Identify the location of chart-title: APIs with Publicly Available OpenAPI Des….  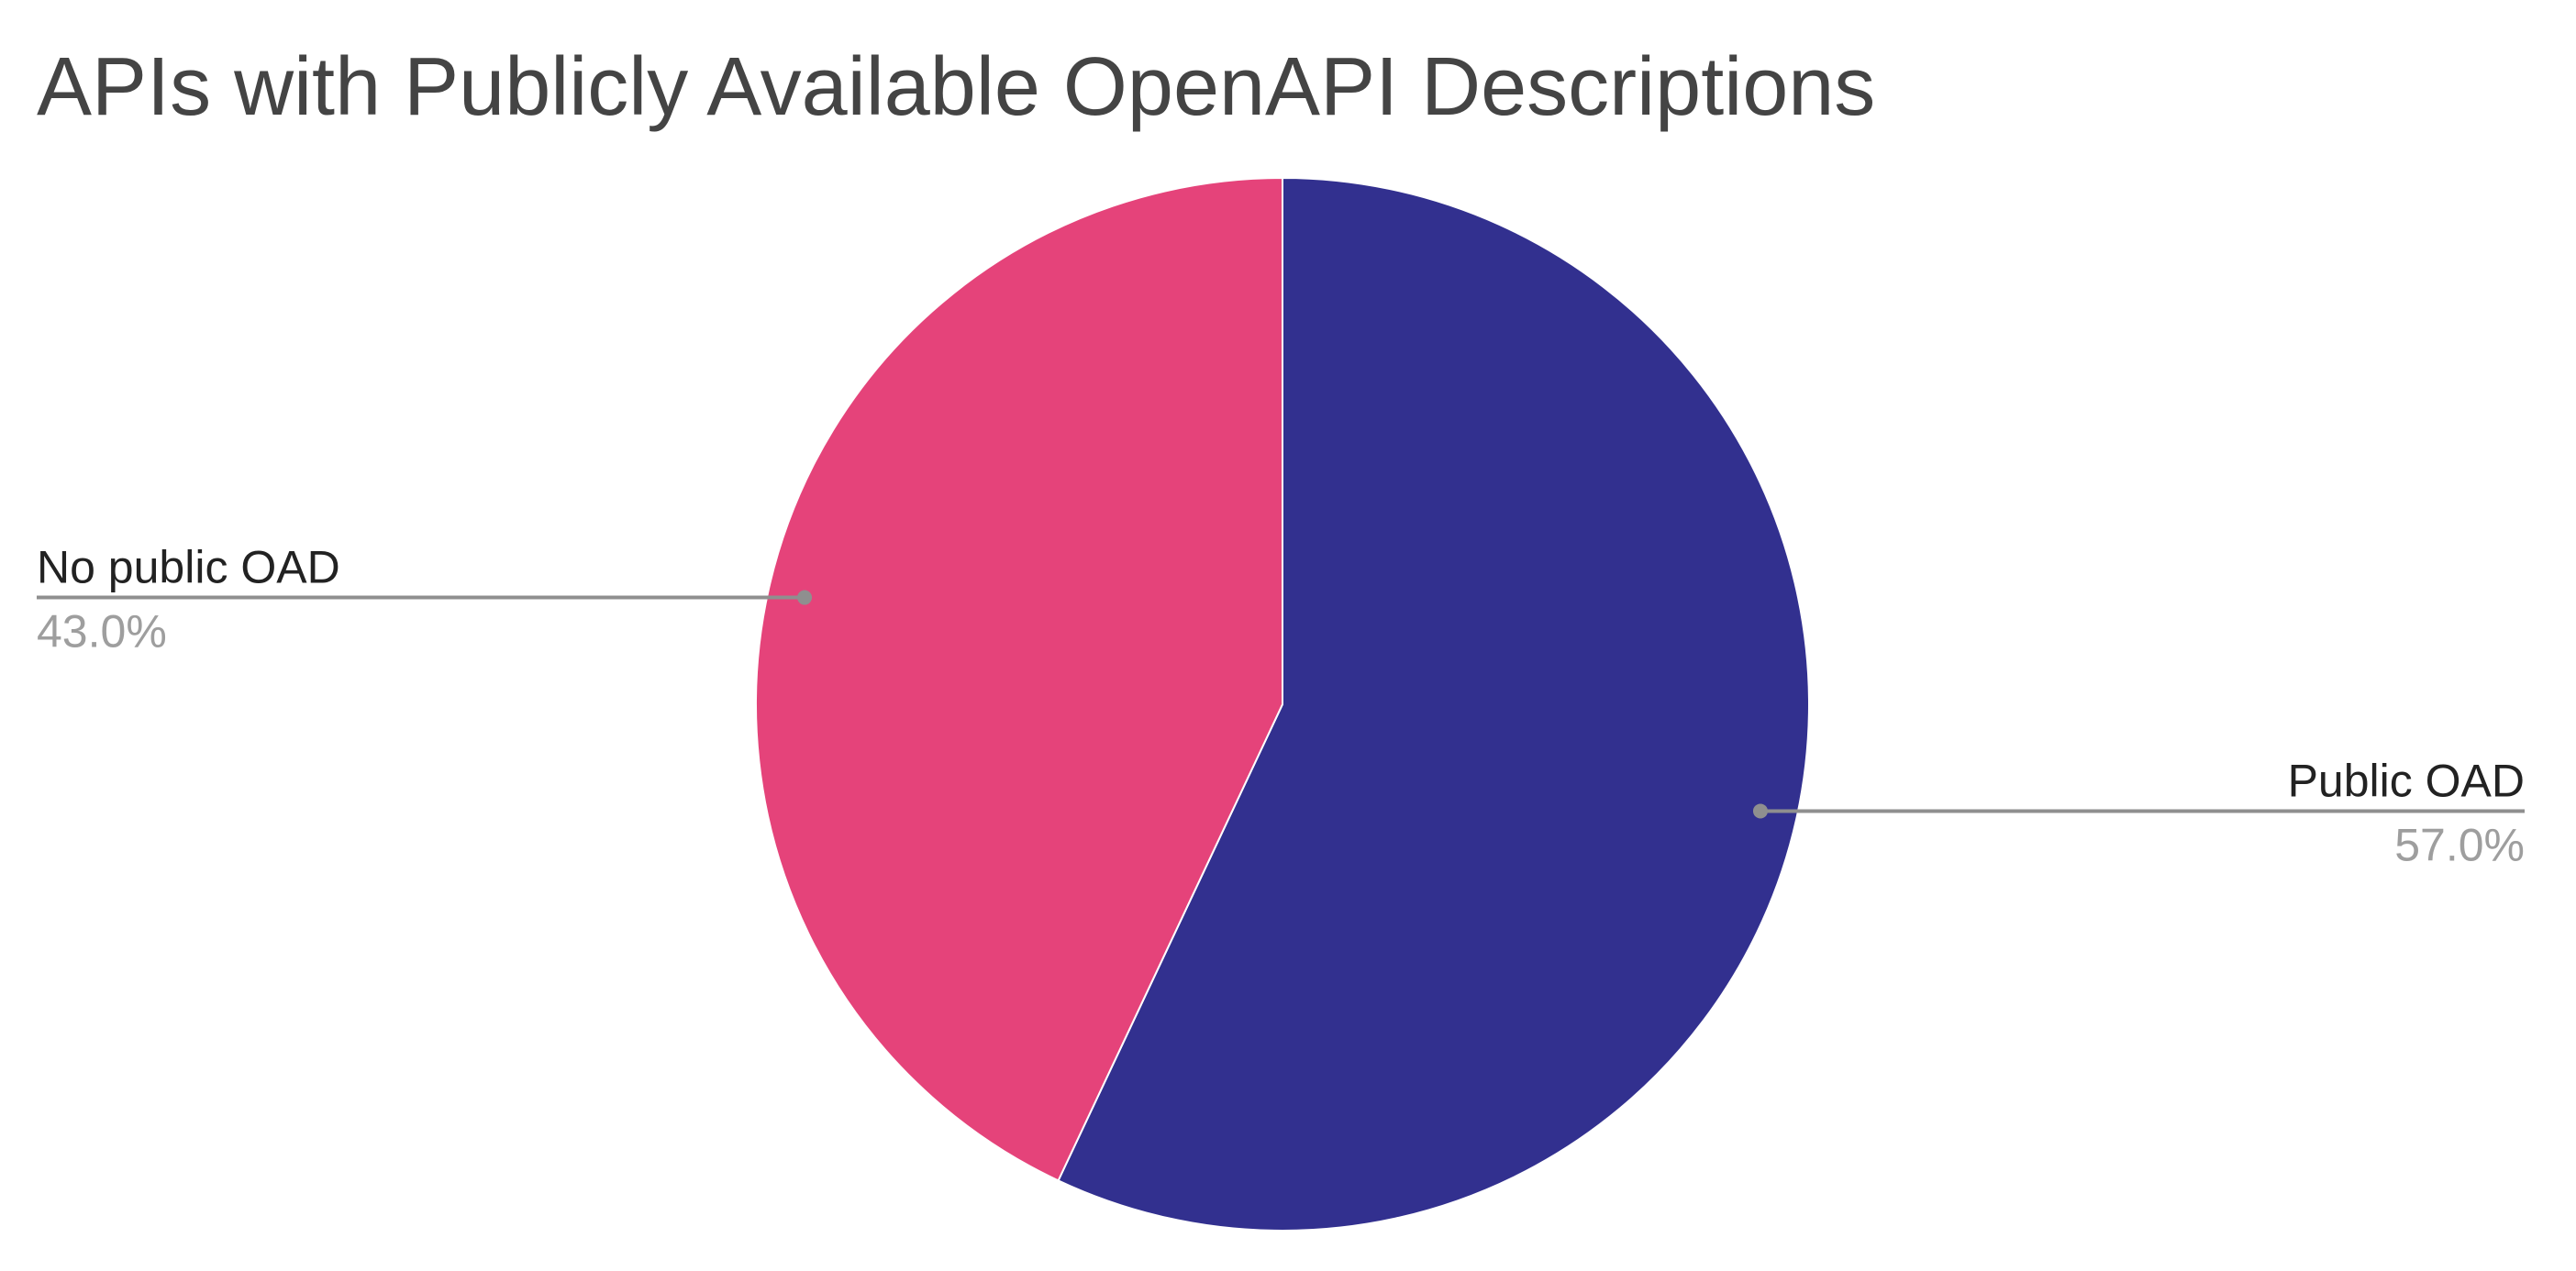
(956, 87).